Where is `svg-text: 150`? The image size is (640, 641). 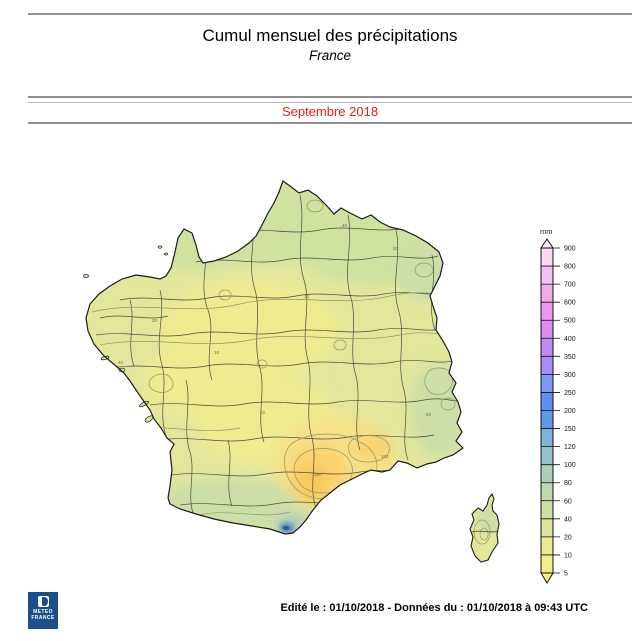
svg-text: 150 is located at coordinates (318, 474).